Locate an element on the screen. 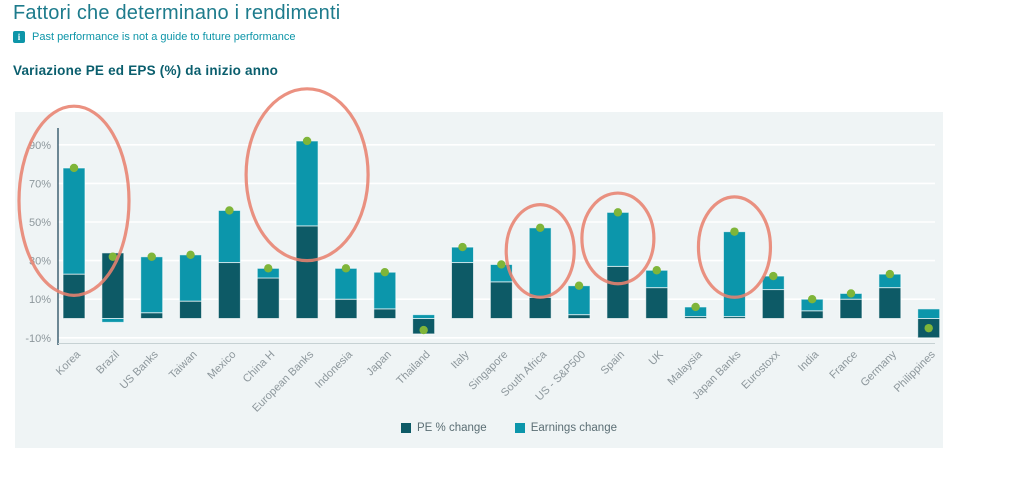 The image size is (1024, 486). x-category-label: India is located at coordinates (809, 361).